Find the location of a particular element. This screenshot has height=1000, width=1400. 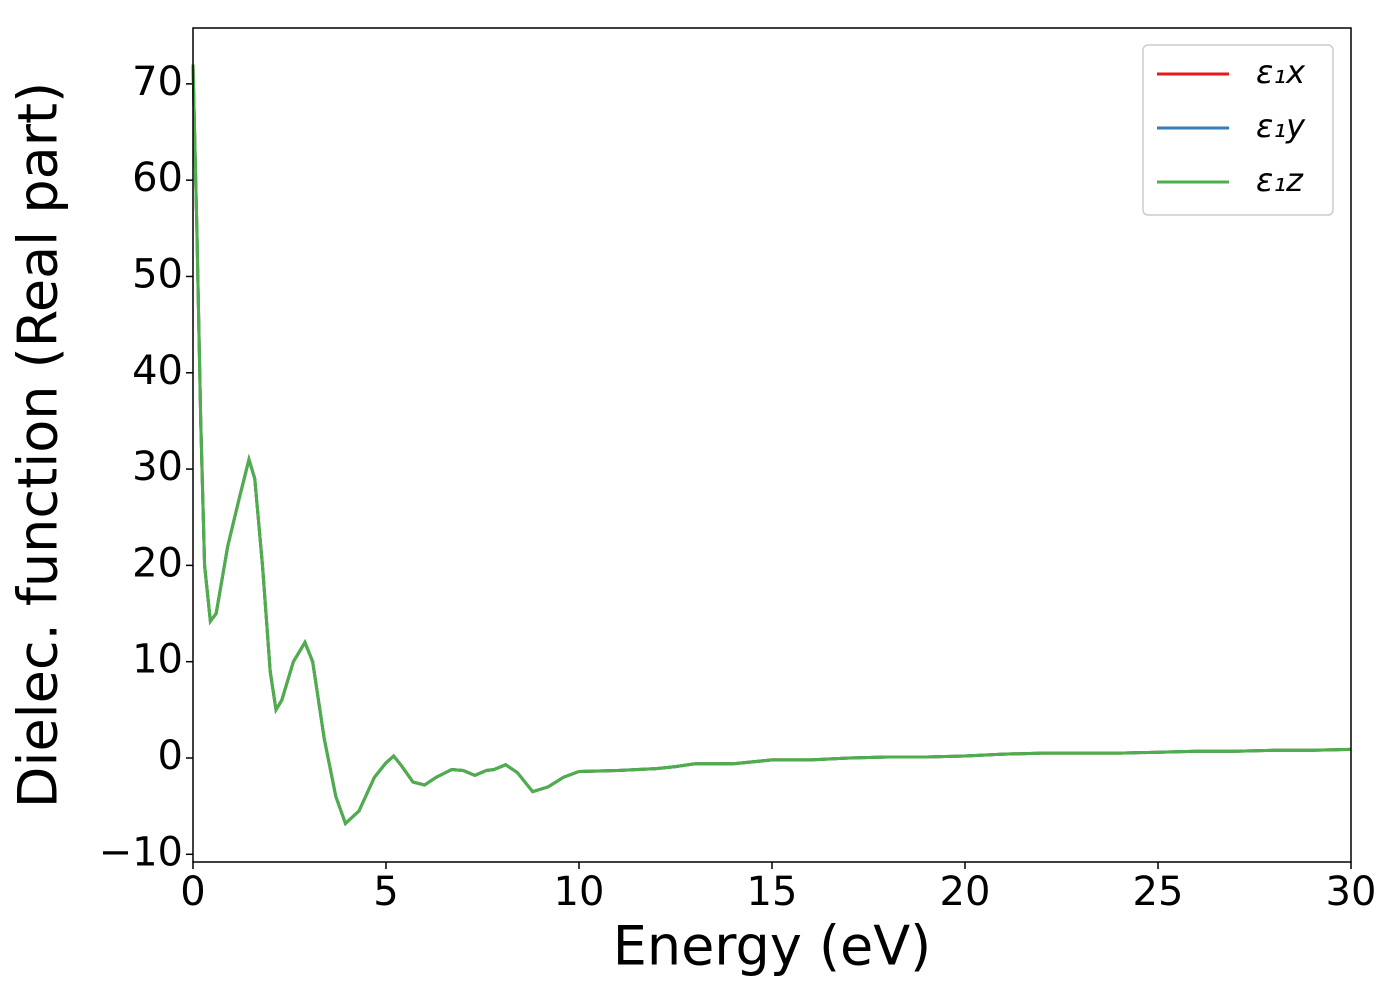

y-tick-label: 0 is located at coordinates (170, 756).